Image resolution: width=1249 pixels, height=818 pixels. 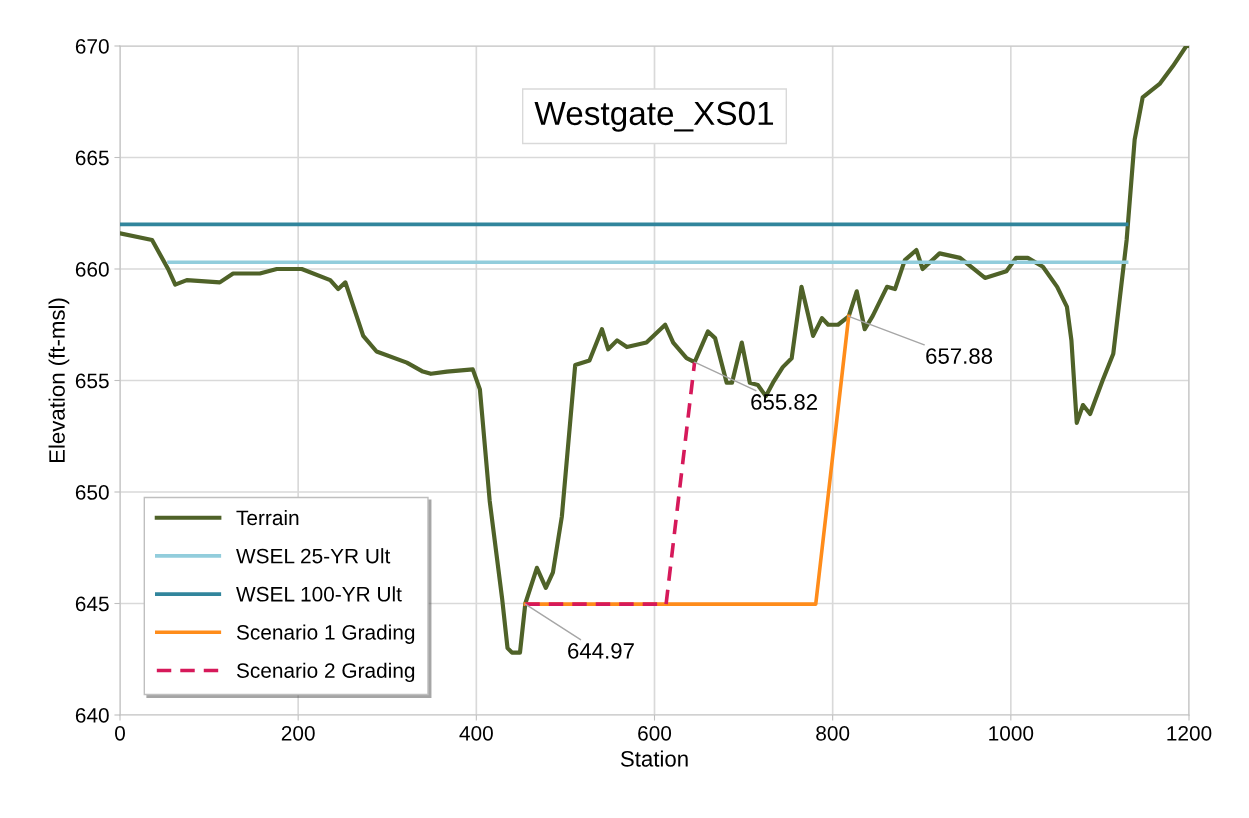 What do you see at coordinates (1189, 733) in the screenshot?
I see `x-tick-label: 1200` at bounding box center [1189, 733].